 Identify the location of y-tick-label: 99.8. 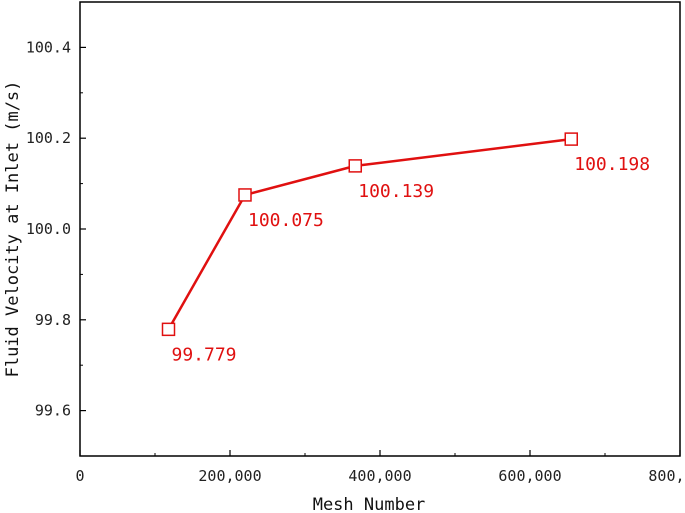
(53, 320).